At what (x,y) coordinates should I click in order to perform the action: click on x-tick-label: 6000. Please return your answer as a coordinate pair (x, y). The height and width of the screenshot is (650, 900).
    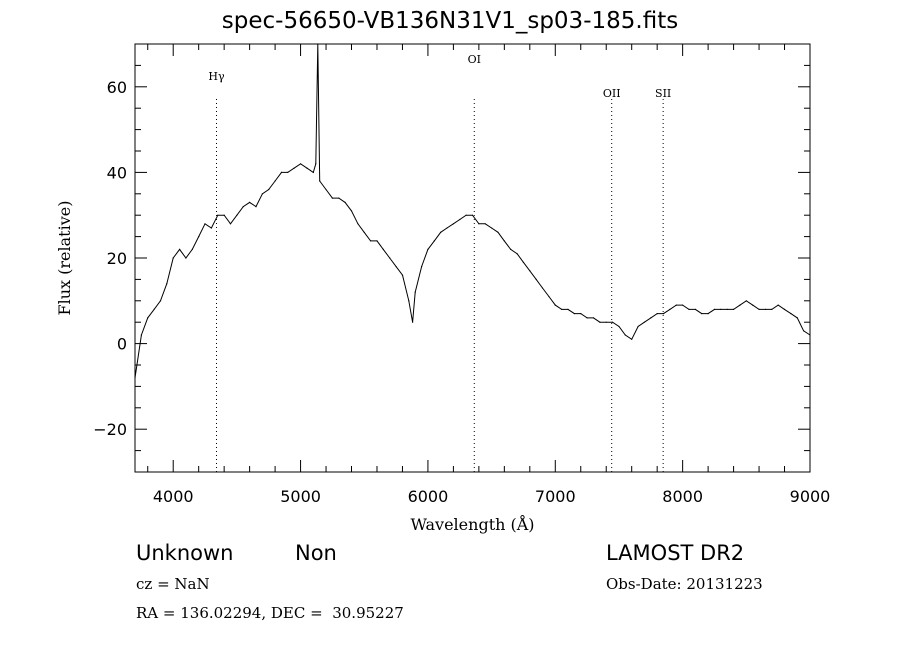
    Looking at the image, I should click on (428, 496).